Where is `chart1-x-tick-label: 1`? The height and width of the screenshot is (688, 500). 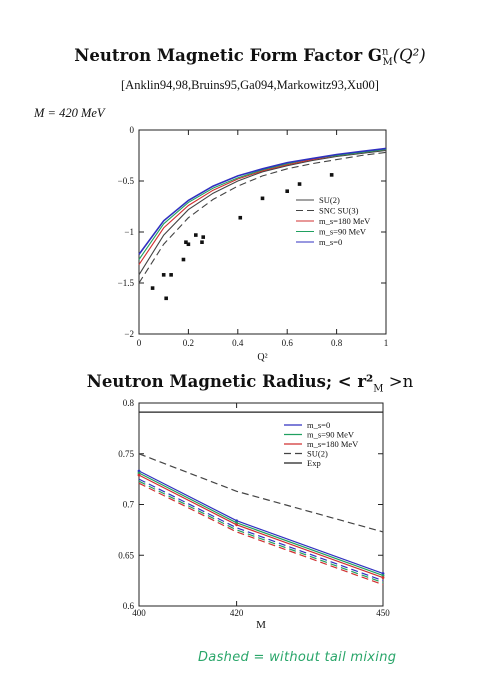
chart1-x-tick-label: 1 is located at coordinates (386, 343).